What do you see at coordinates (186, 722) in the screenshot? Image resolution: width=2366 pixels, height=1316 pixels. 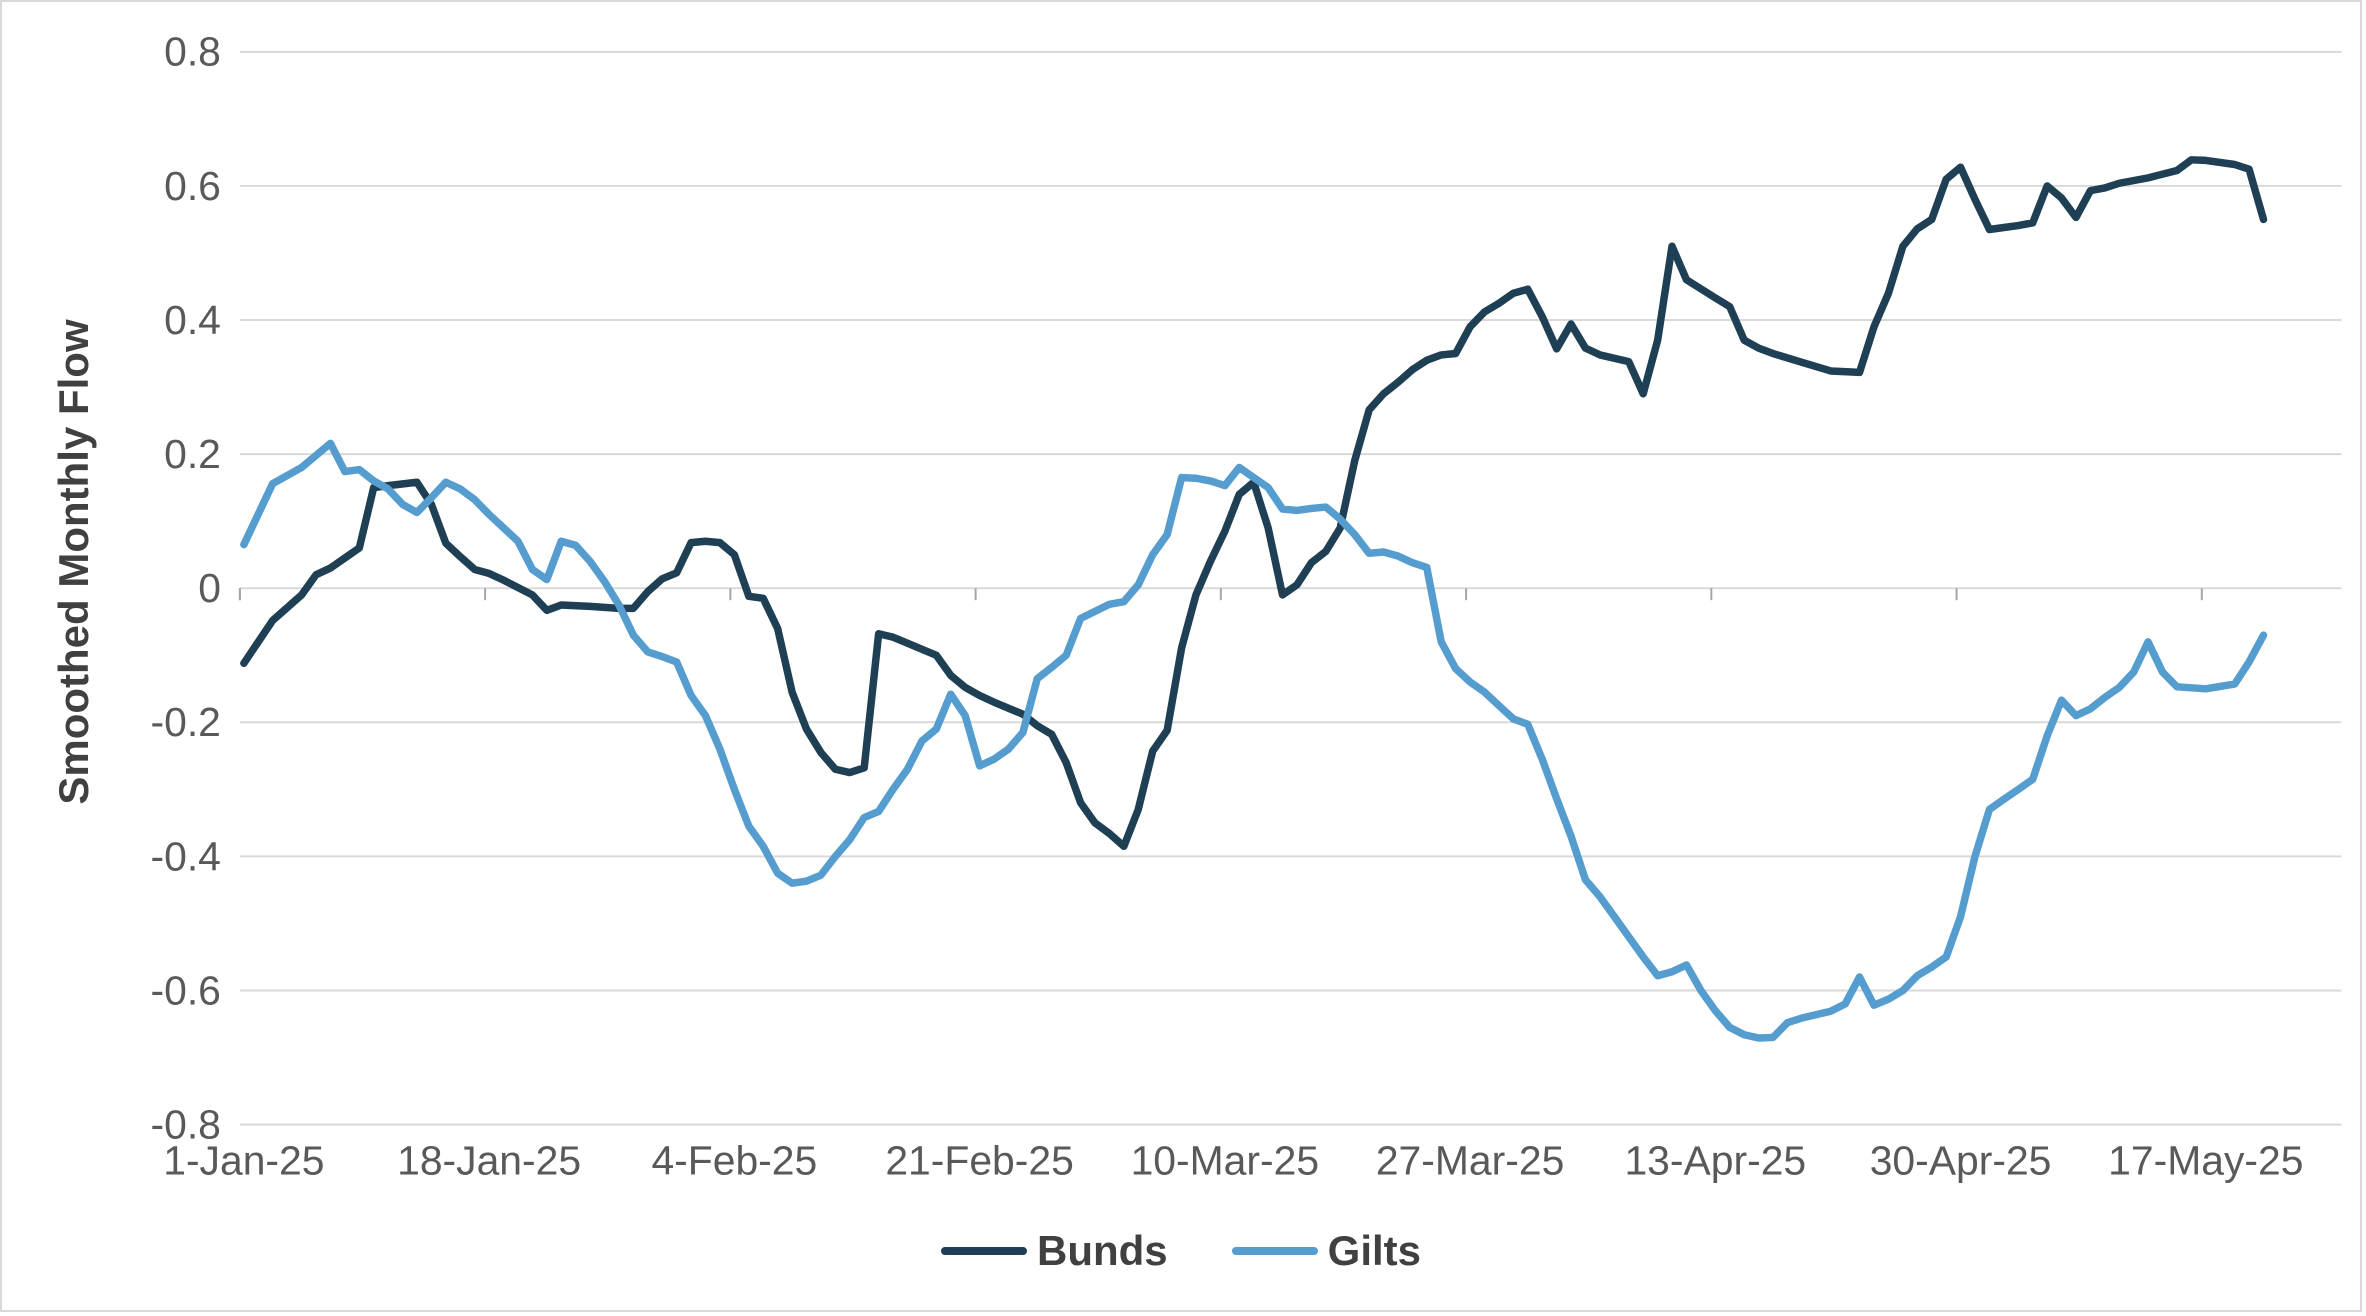 I see `y-tick-label: -0.2` at bounding box center [186, 722].